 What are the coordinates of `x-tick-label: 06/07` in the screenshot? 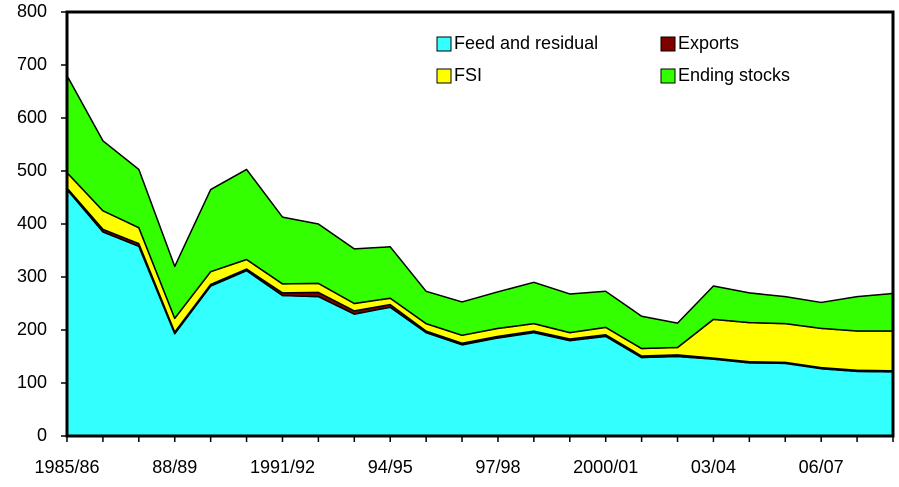 It's located at (821, 467).